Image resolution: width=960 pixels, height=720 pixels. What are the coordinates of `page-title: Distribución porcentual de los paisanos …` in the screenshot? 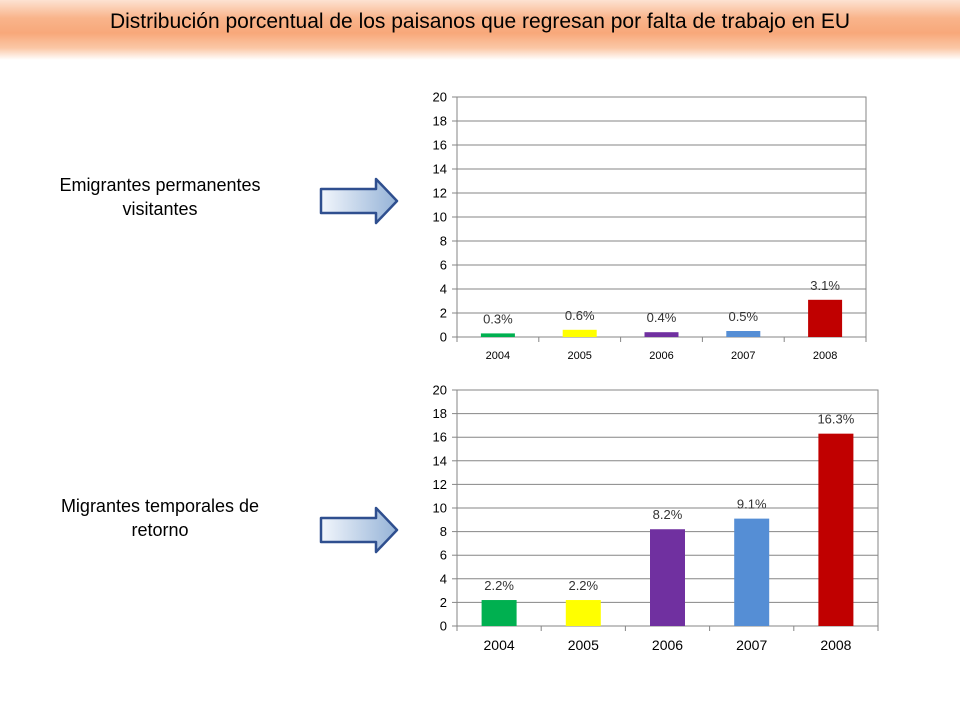 It's located at (480, 21).